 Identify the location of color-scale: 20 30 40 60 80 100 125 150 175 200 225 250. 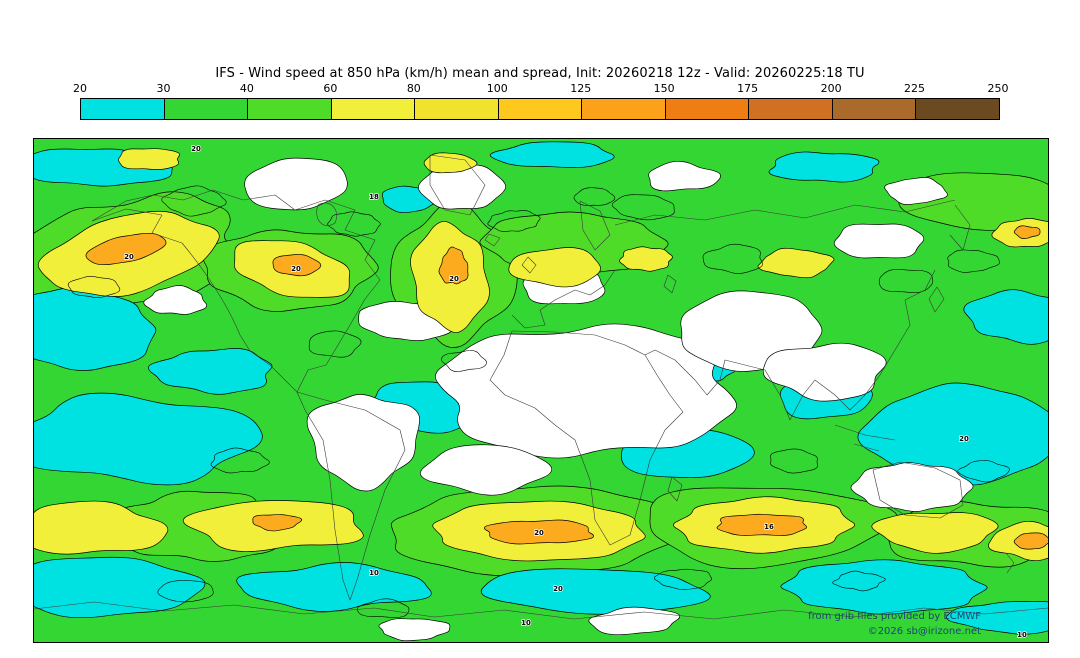
(541, 101).